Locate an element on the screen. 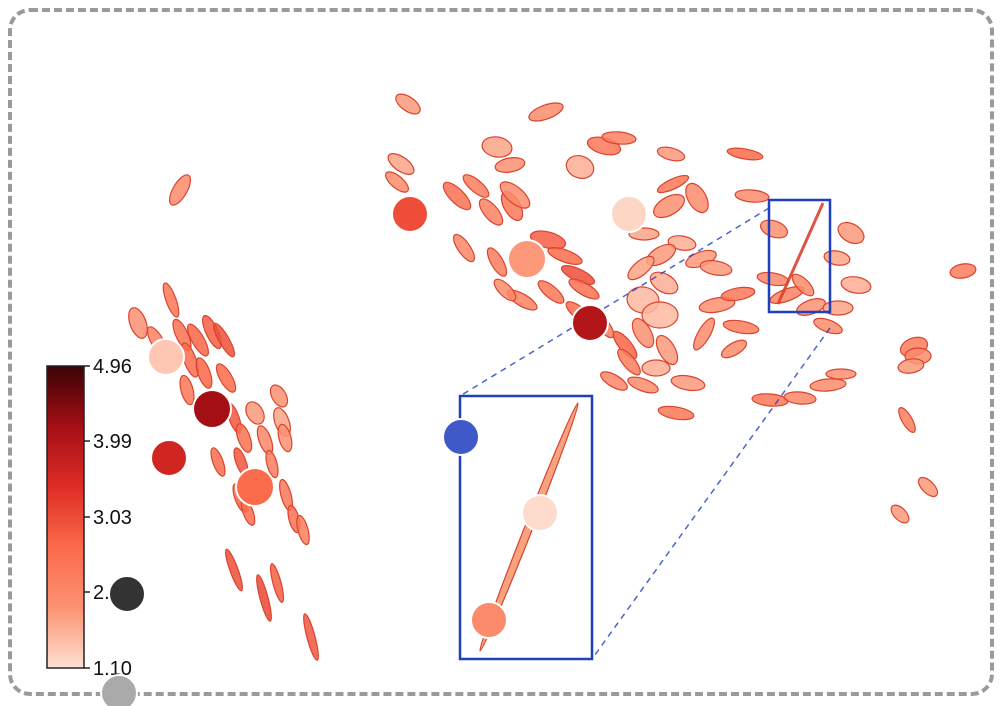 The height and width of the screenshot is (706, 1004). zoom-source-box is located at coordinates (799, 256).